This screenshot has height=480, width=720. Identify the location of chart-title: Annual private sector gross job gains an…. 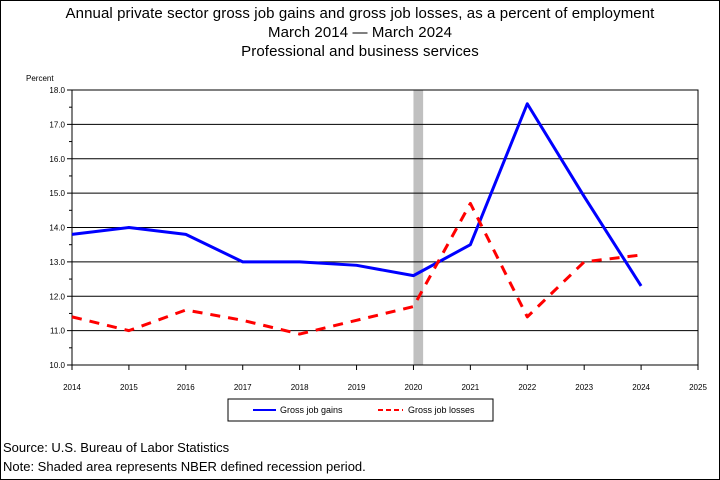
(360, 13).